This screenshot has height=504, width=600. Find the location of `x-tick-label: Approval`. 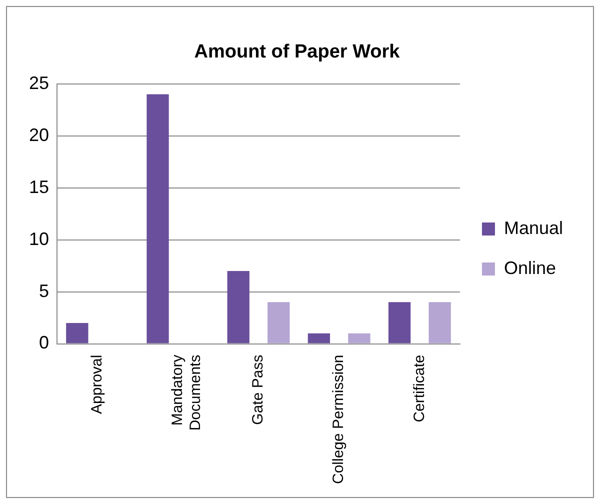

x-tick-label: Approval is located at coordinates (97, 384).